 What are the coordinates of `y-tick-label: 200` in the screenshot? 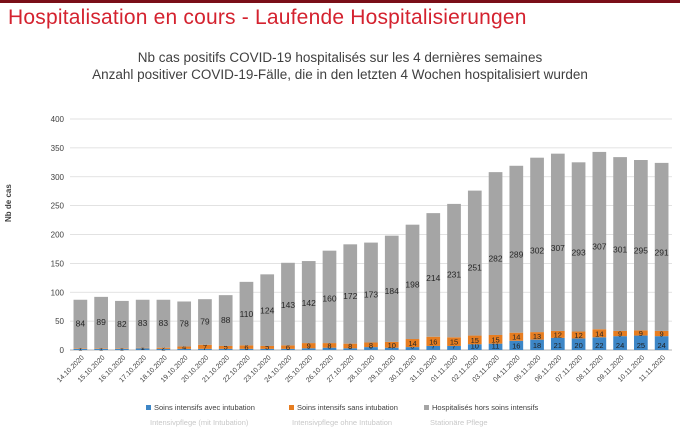 It's located at (58, 235).